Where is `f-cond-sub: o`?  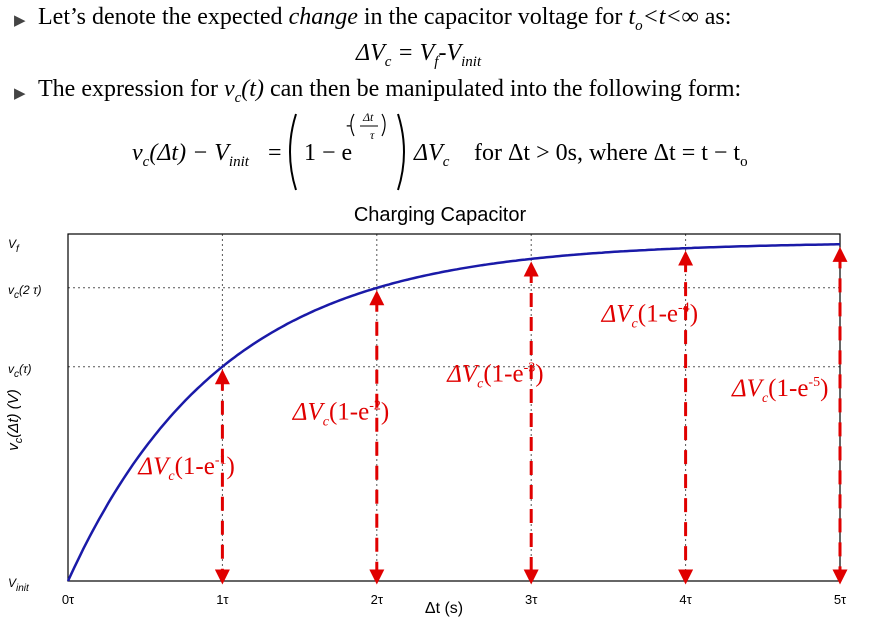
f-cond-sub: o is located at coordinates (744, 162).